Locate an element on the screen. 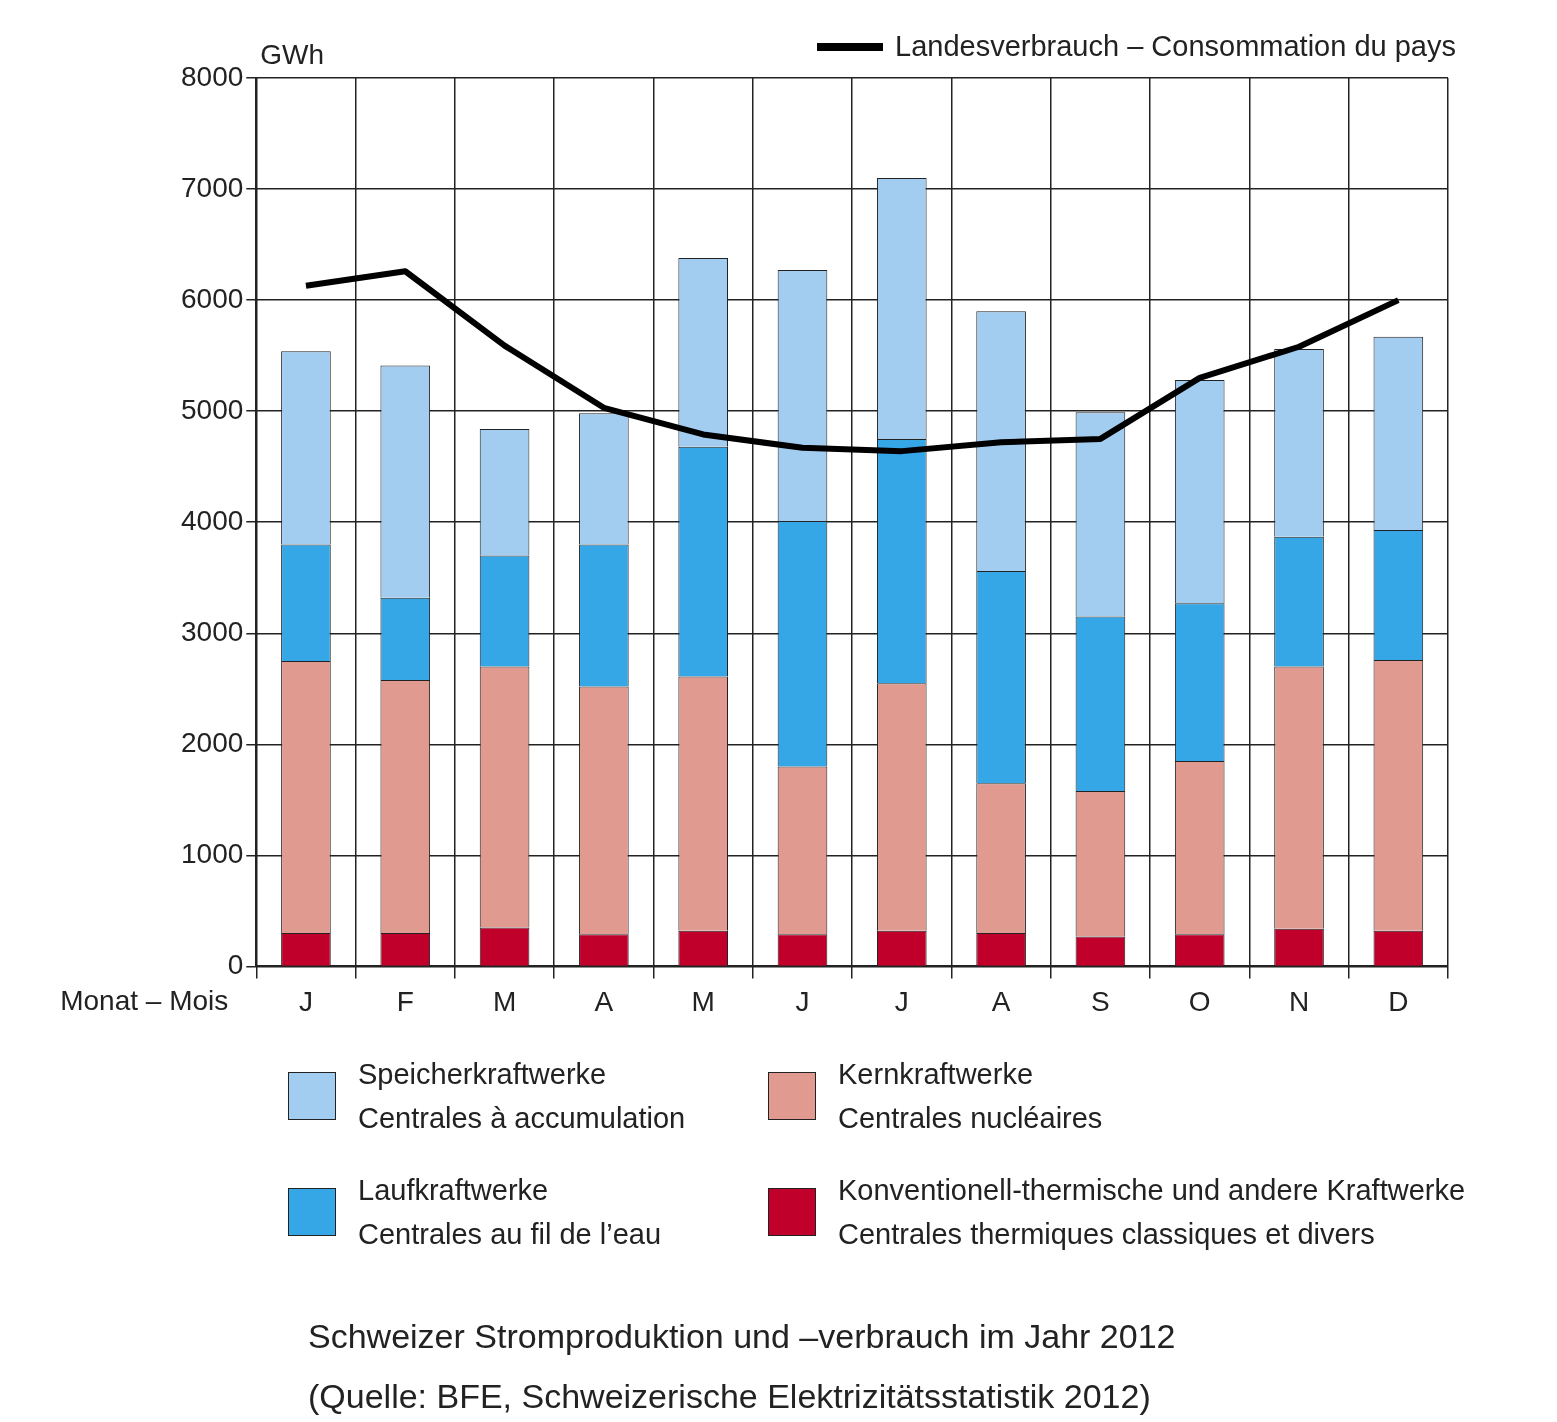 Image resolution: width=1557 pixels, height=1422 pixels. x-tick-label: D is located at coordinates (1398, 1001).